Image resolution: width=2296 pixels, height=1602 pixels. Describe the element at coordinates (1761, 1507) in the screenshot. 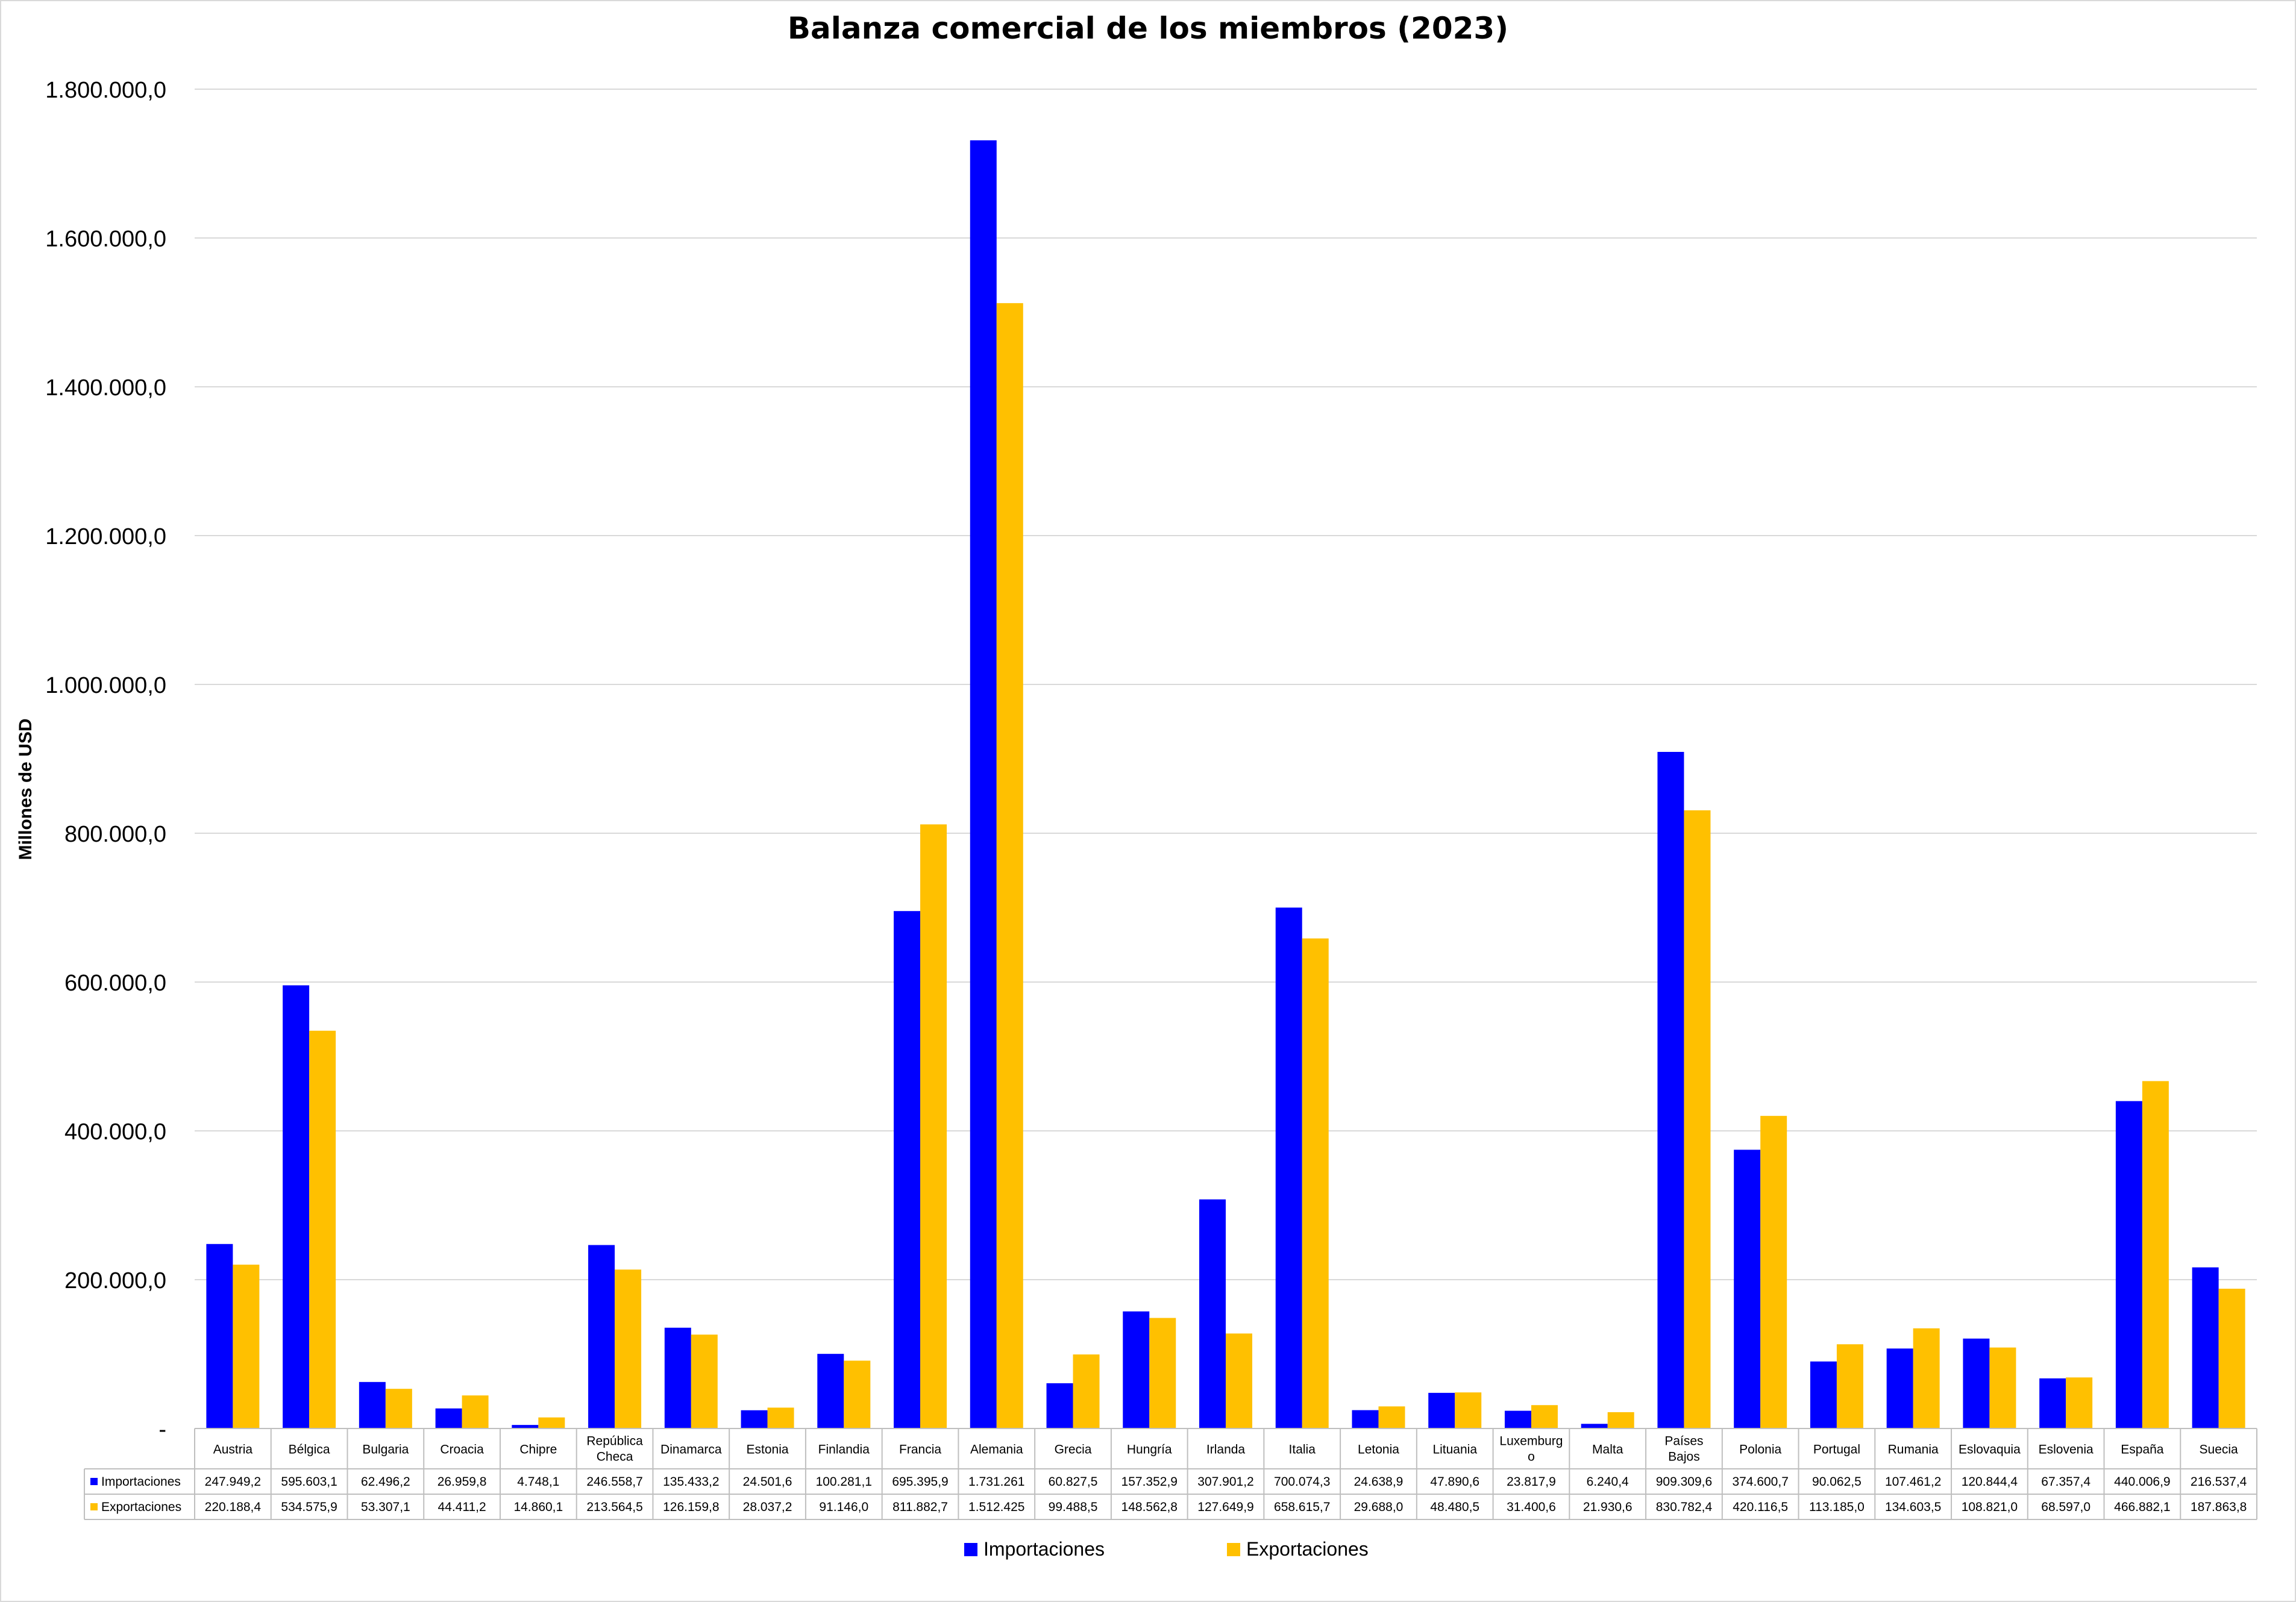

I see `data-label: 420.116,5` at that location.